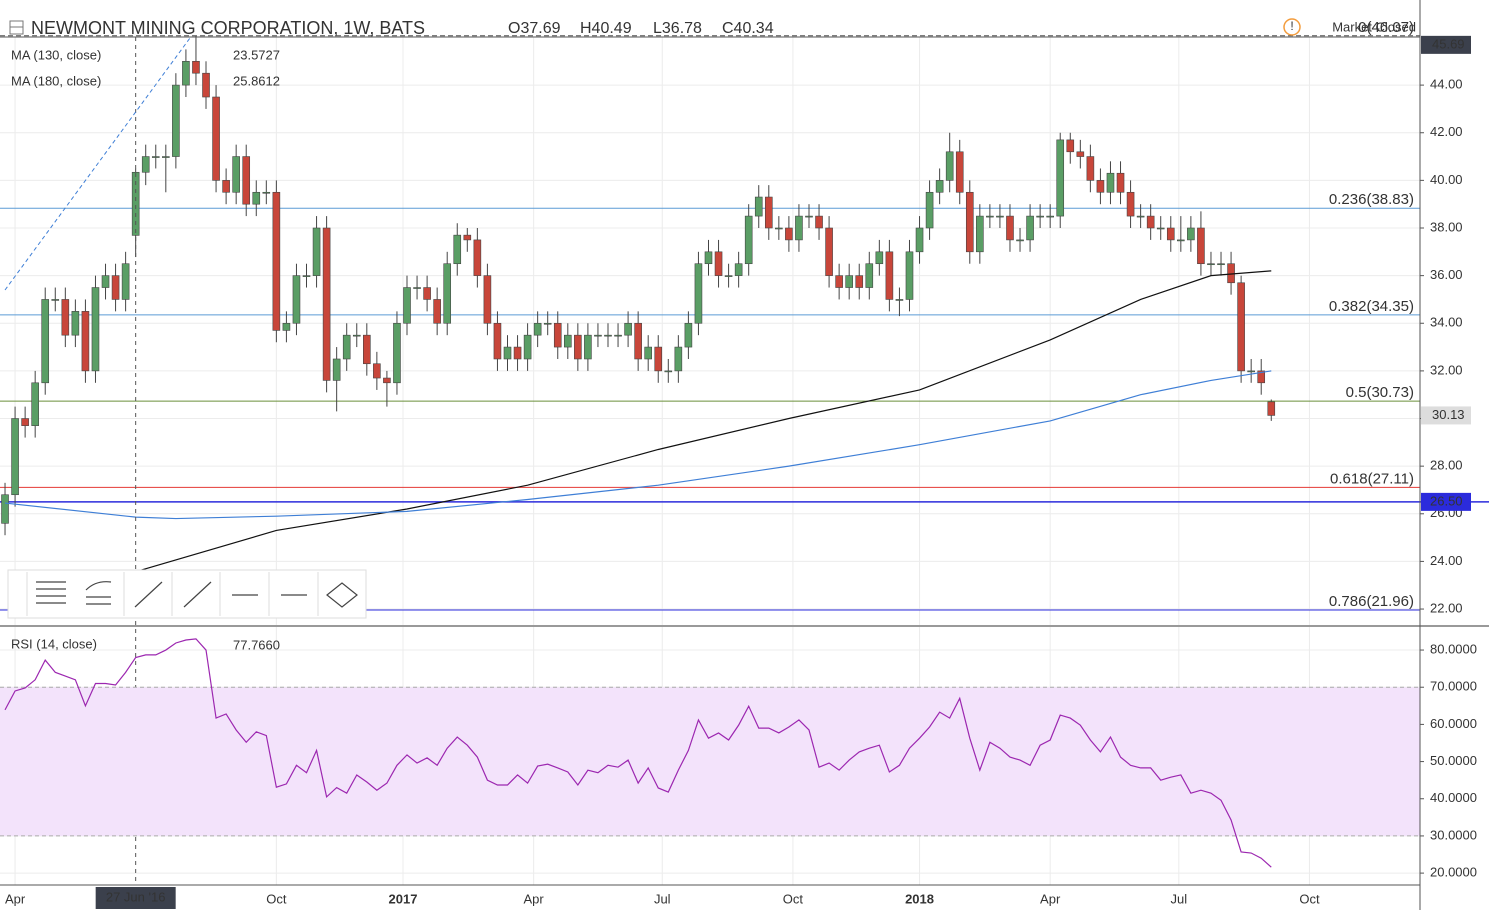 The image size is (1489, 910). I want to click on tool-shape, so click(342, 595).